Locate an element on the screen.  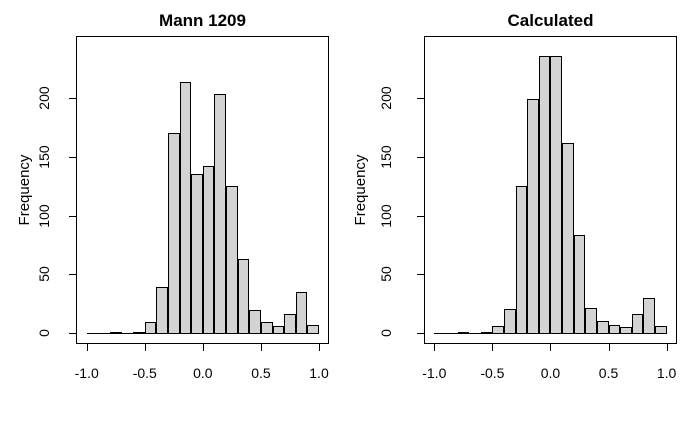
y-axis-label-right: Frequency is located at coordinates (360, 190).